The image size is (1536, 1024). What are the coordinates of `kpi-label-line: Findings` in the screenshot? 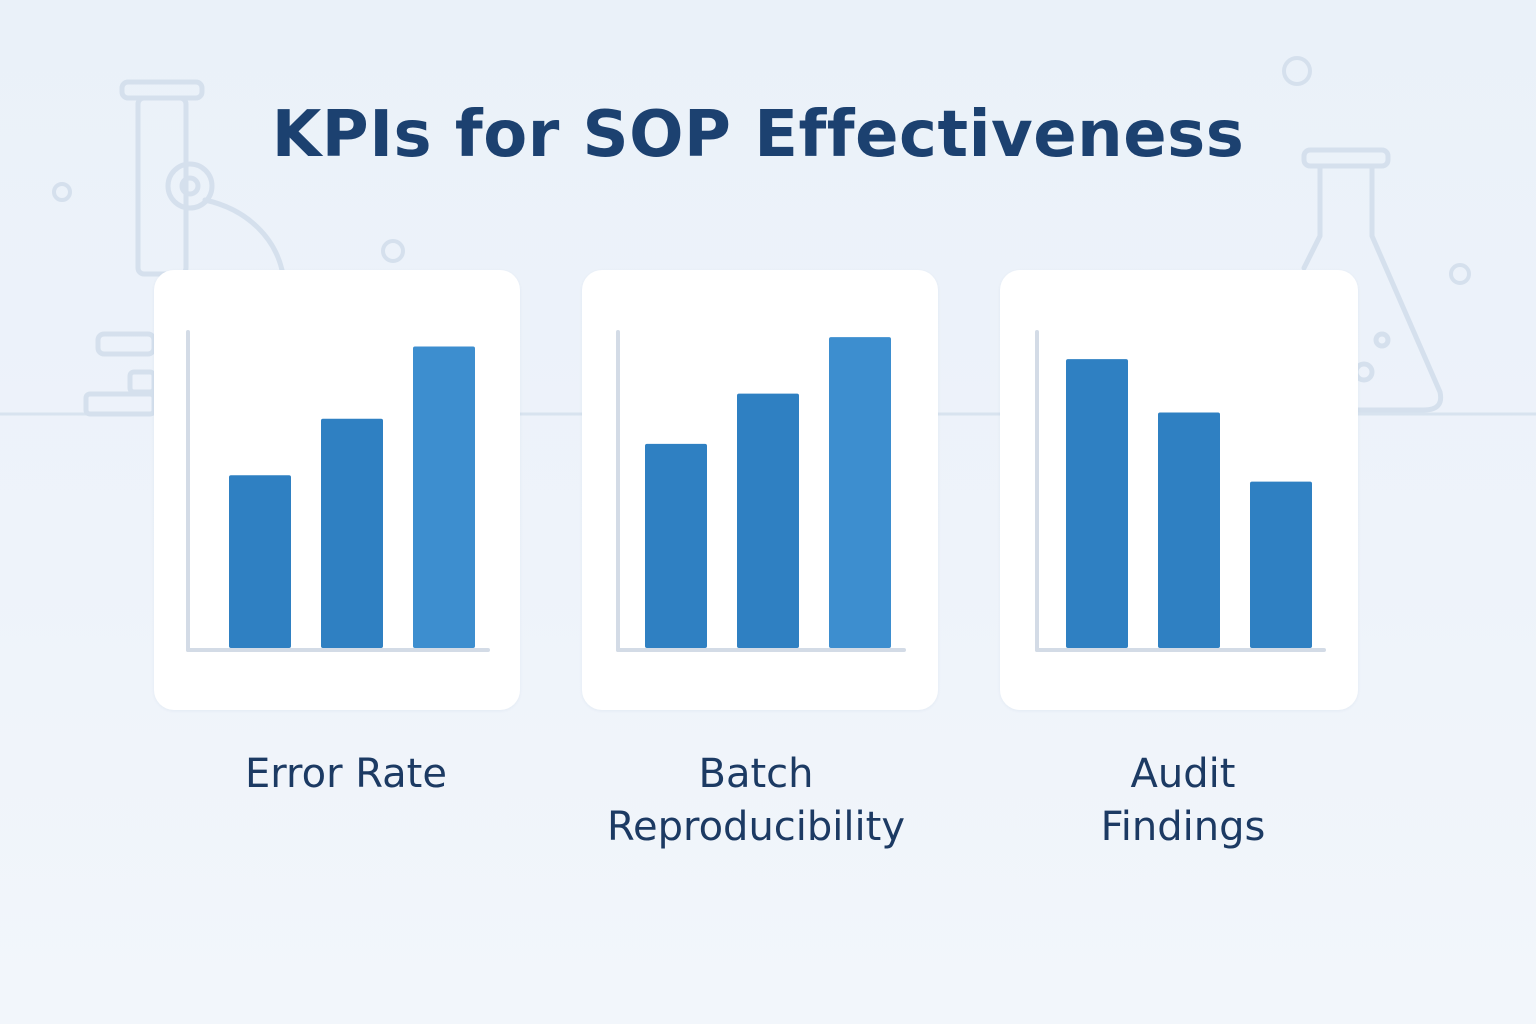 It's located at (1183, 827).